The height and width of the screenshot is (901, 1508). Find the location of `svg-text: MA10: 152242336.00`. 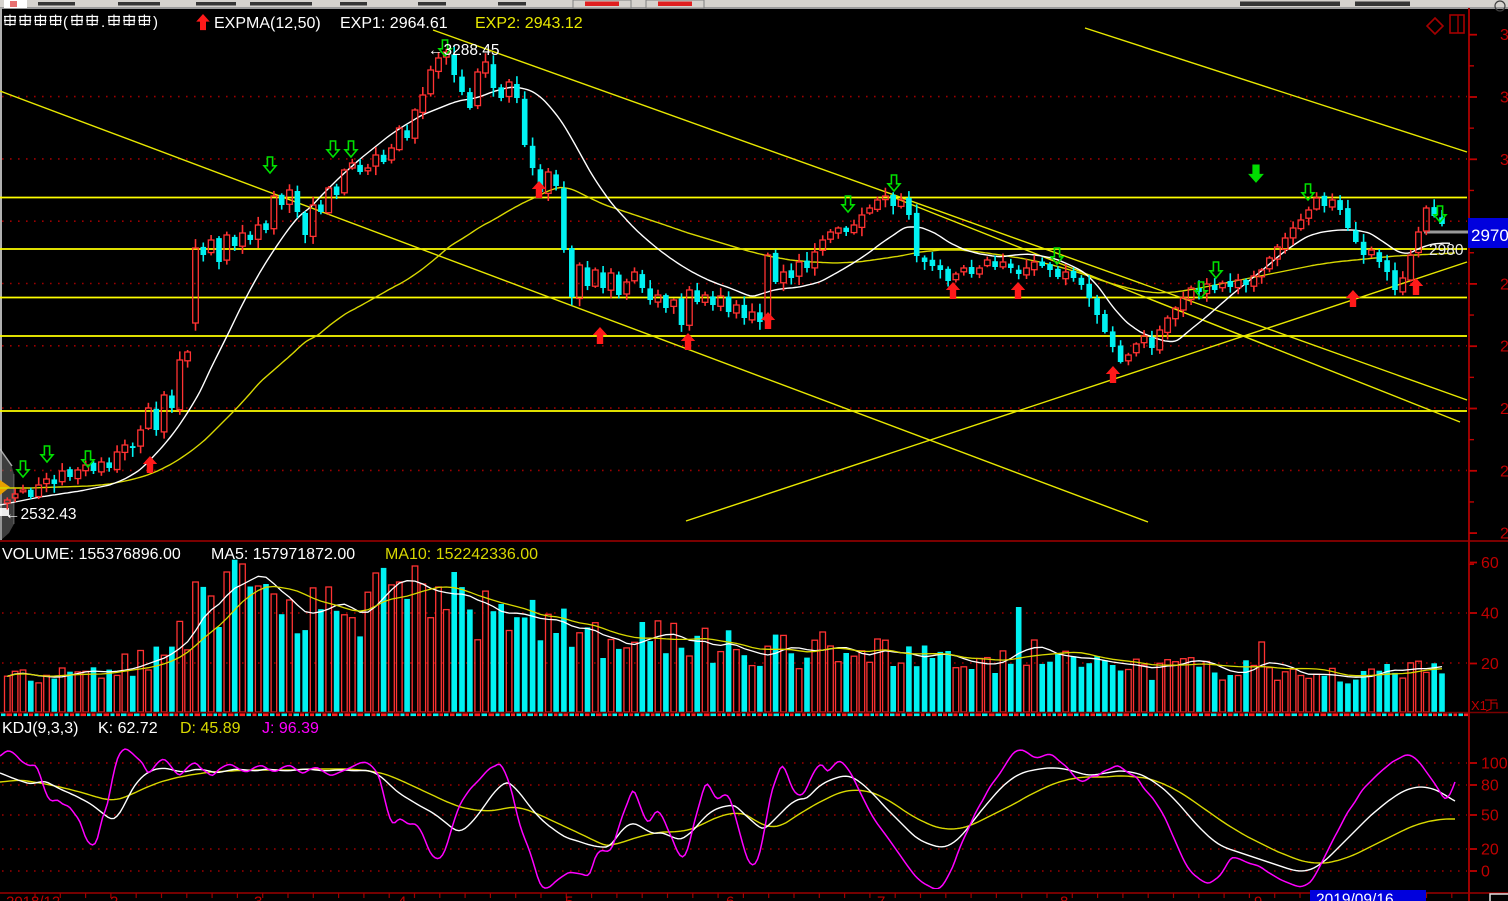

svg-text: MA10: 152242336.00 is located at coordinates (461, 554).